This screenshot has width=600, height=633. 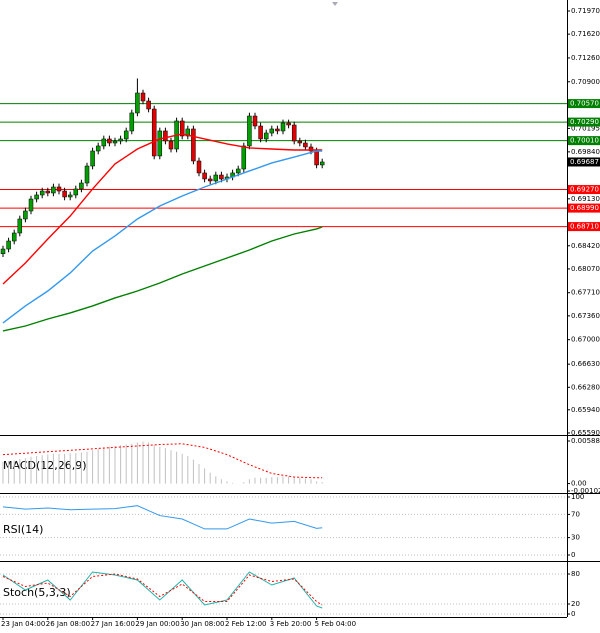 I want to click on level-label: 0.70290, so click(x=584, y=122).